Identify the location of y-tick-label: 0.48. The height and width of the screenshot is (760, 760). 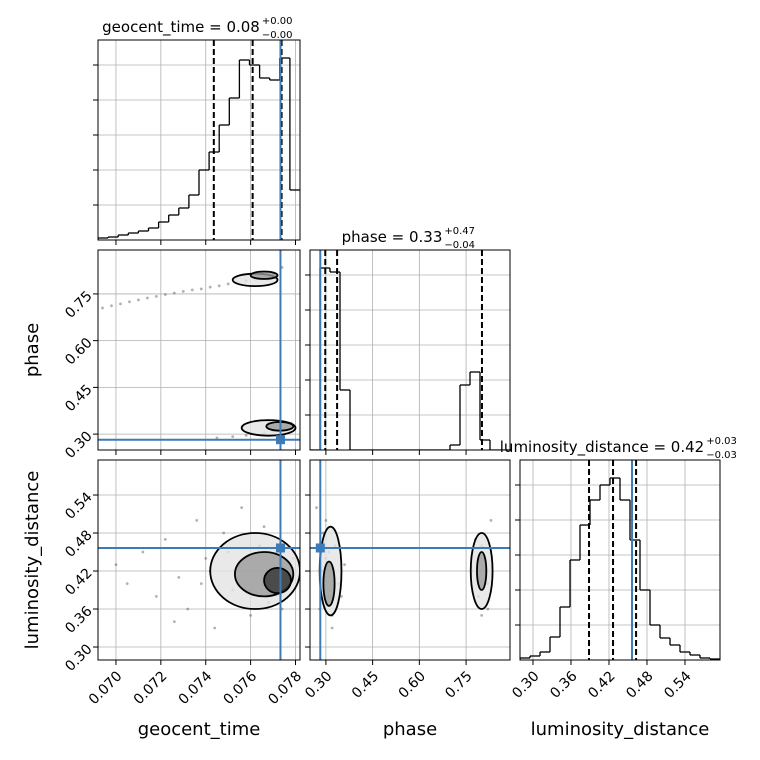
(78, 543).